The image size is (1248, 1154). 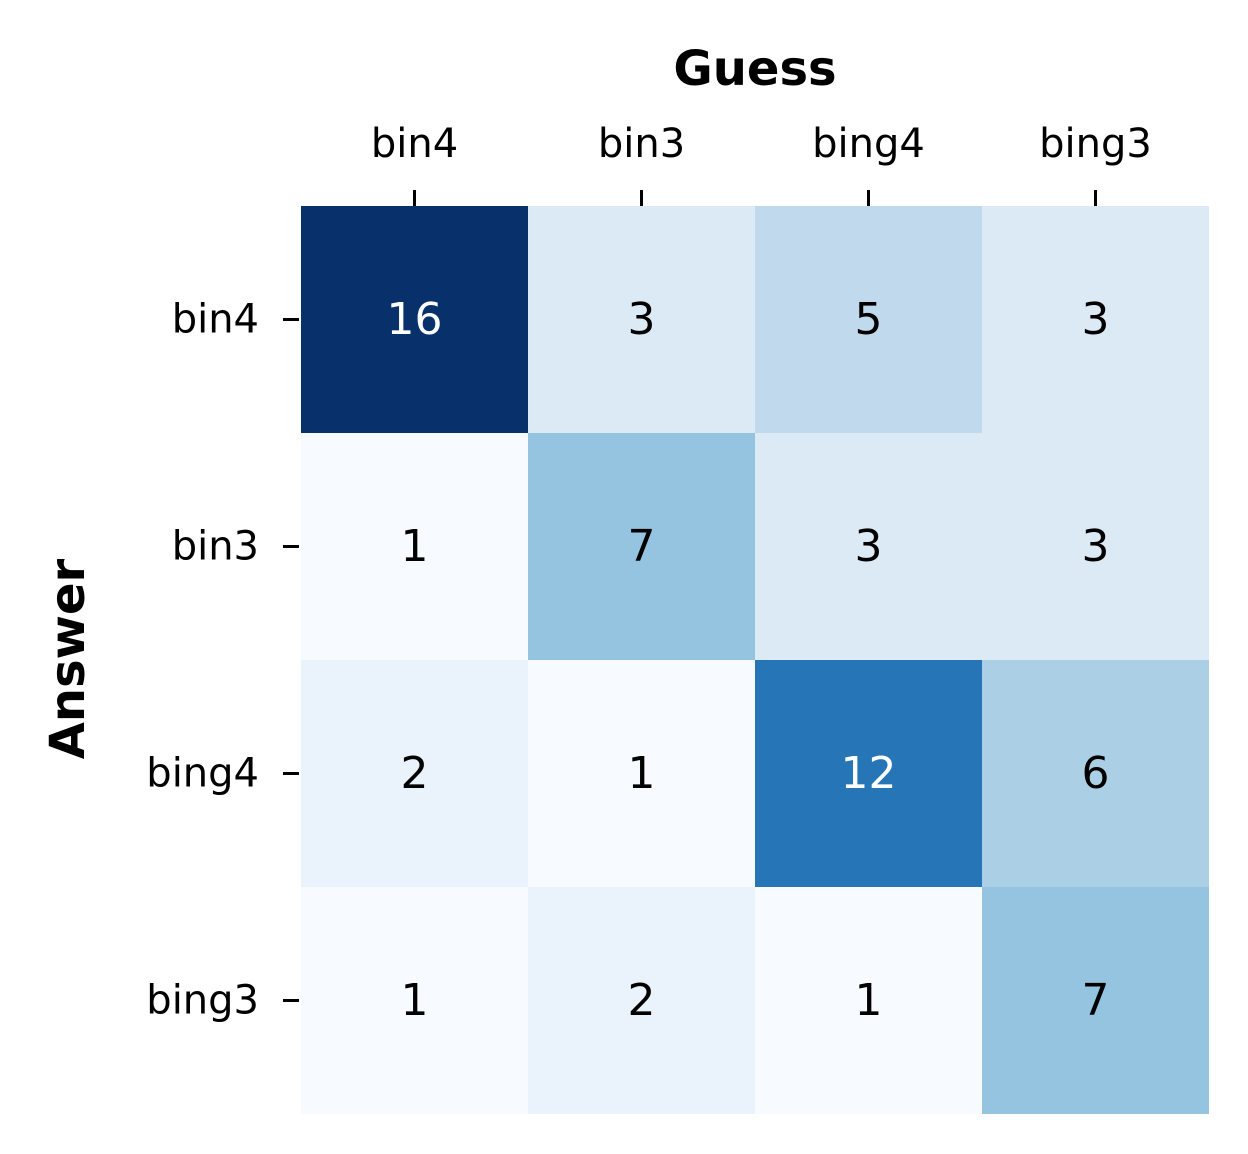 I want to click on y-tick-label: bing4, so click(x=202, y=774).